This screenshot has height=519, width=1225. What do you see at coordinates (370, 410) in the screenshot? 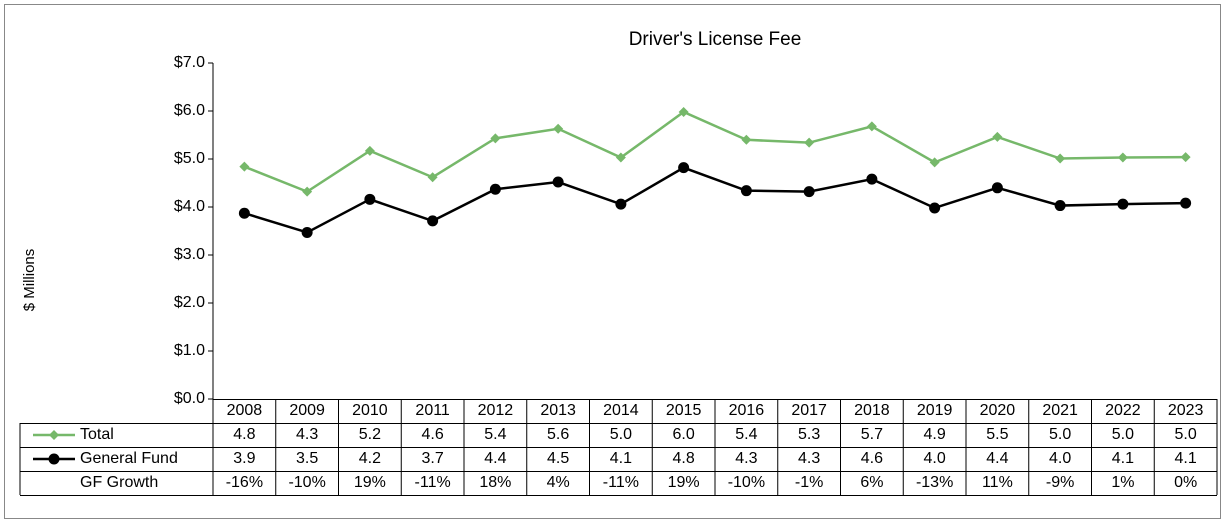
I see `x-tick-label: 2010` at bounding box center [370, 410].